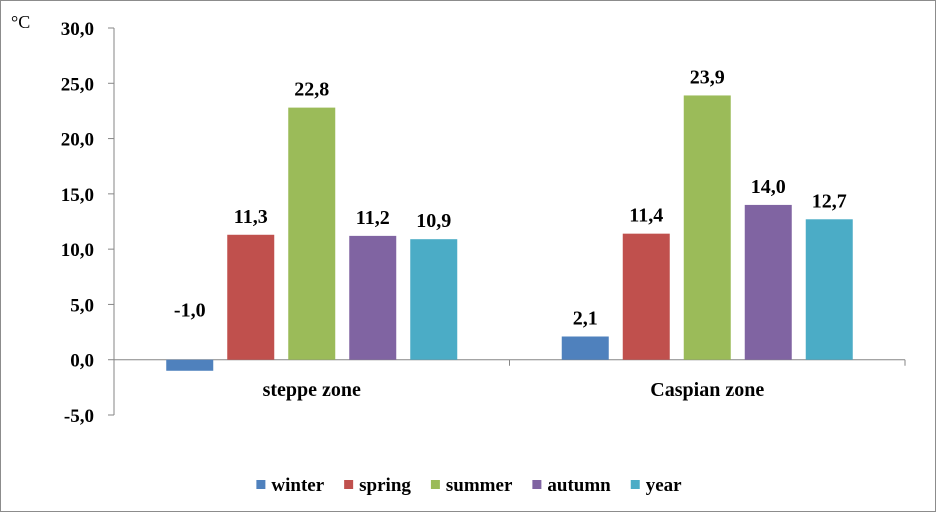 The height and width of the screenshot is (513, 936). I want to click on legend: winter spring summer autumn year, so click(469, 485).